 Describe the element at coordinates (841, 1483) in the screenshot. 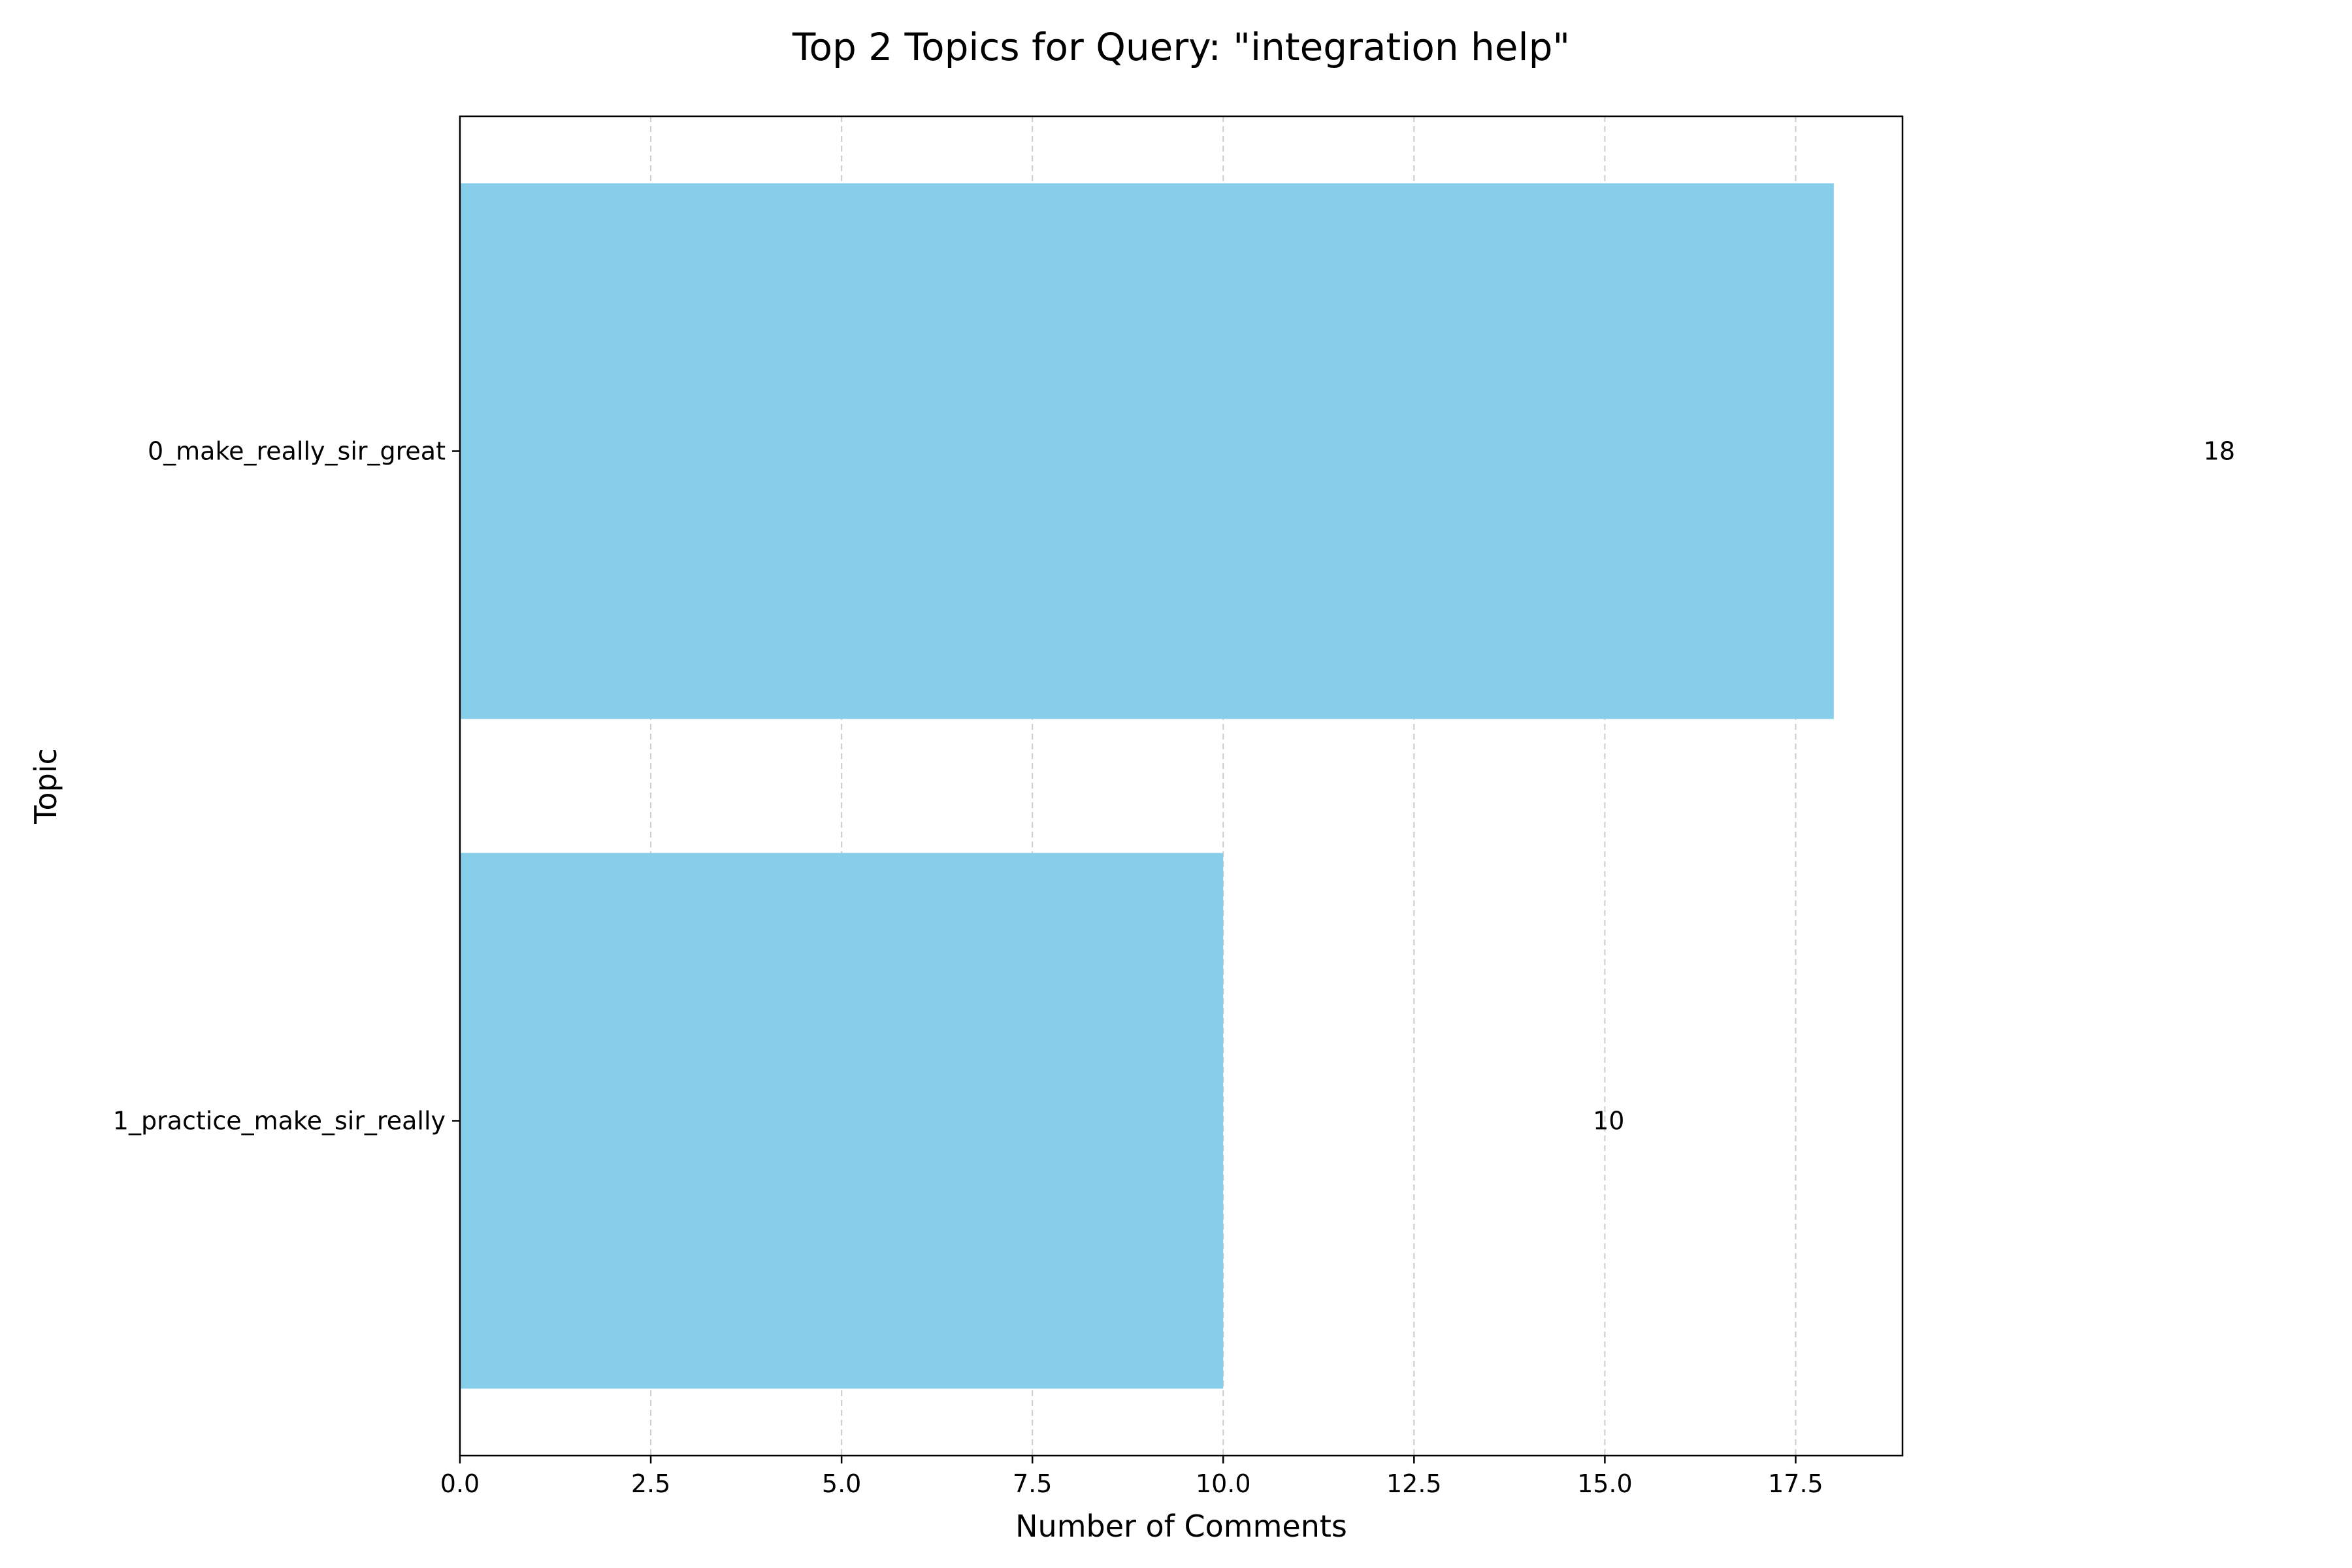

I see `x-tick-label: 5.0` at that location.